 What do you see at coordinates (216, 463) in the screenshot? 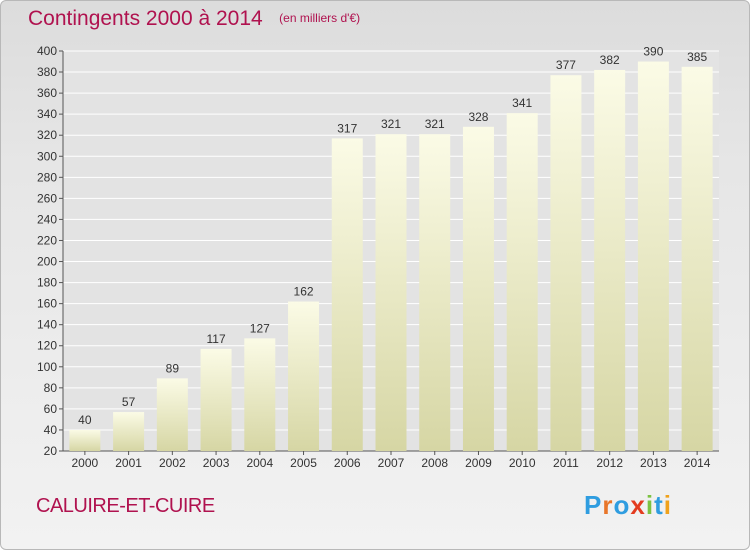
I see `x-tick-label: 2003` at bounding box center [216, 463].